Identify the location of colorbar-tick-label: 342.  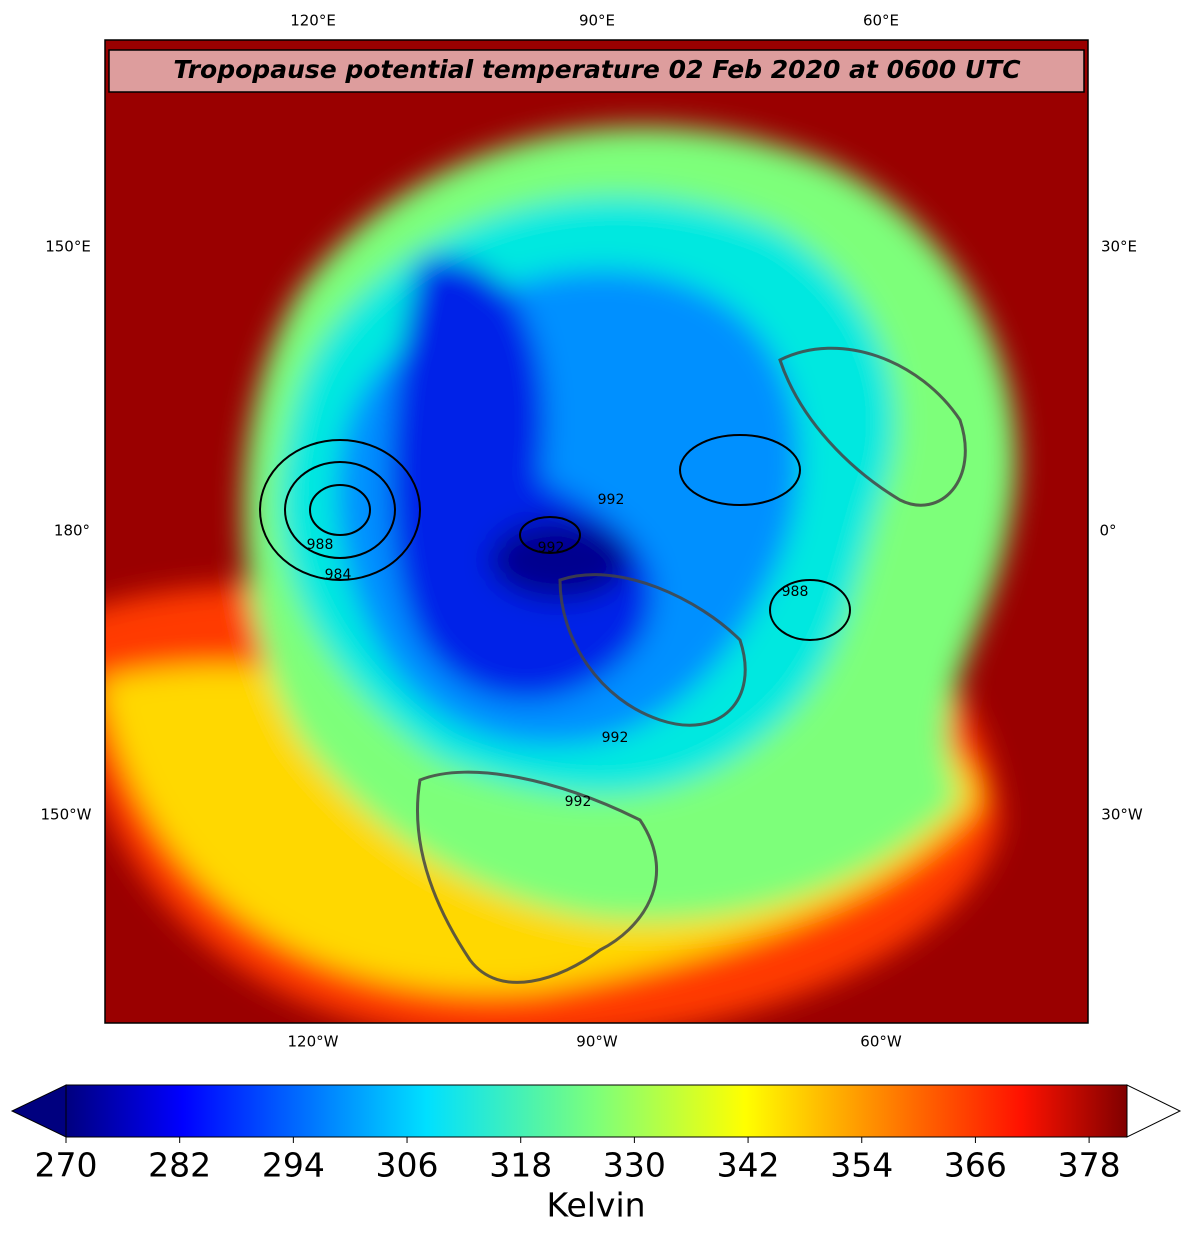
(748, 1165).